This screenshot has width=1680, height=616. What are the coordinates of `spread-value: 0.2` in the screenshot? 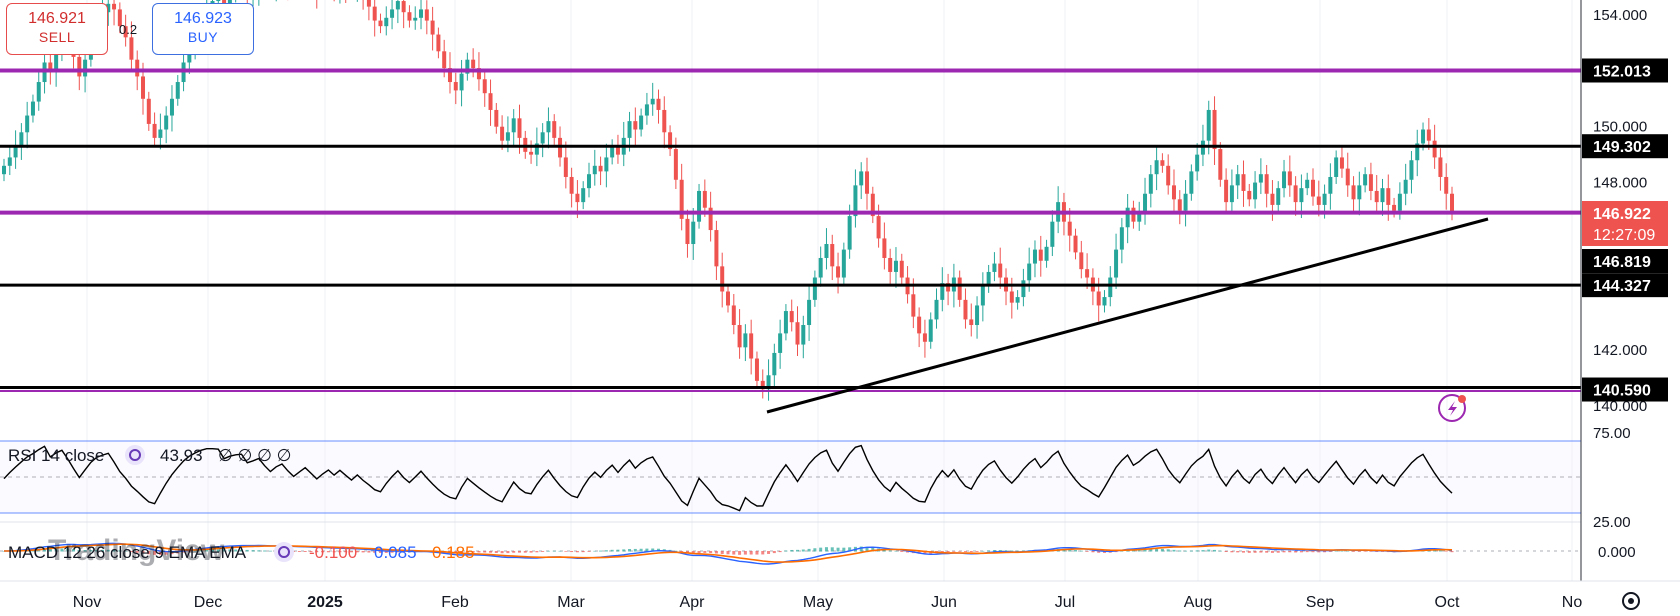 It's located at (128, 29).